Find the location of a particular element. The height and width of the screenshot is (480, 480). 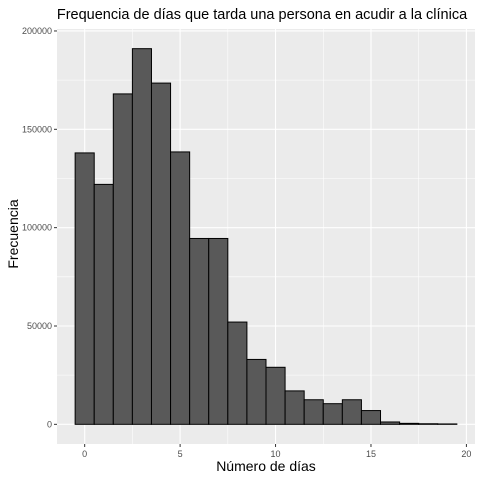

y-axis: 0 50000 100000 150000 200000 is located at coordinates (39, 227).